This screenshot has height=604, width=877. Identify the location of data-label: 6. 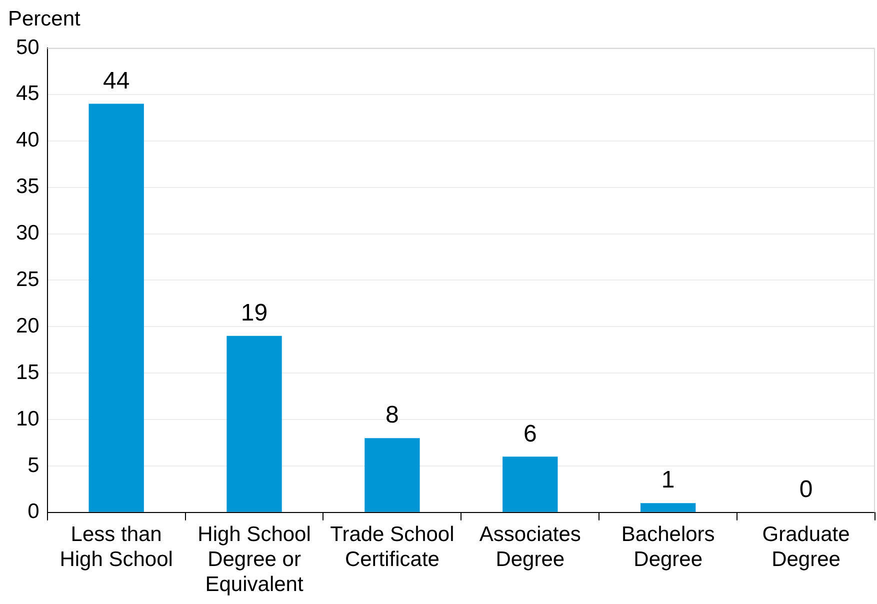
(530, 434).